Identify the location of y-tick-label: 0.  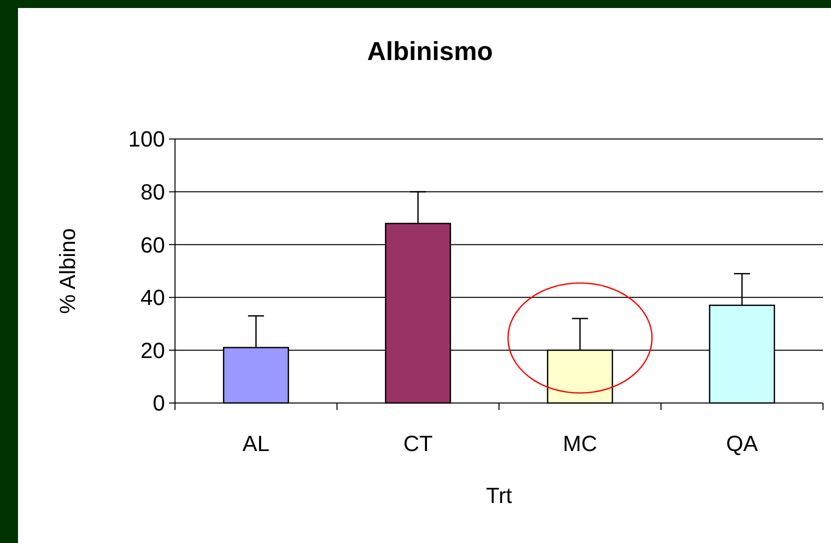
(158, 403).